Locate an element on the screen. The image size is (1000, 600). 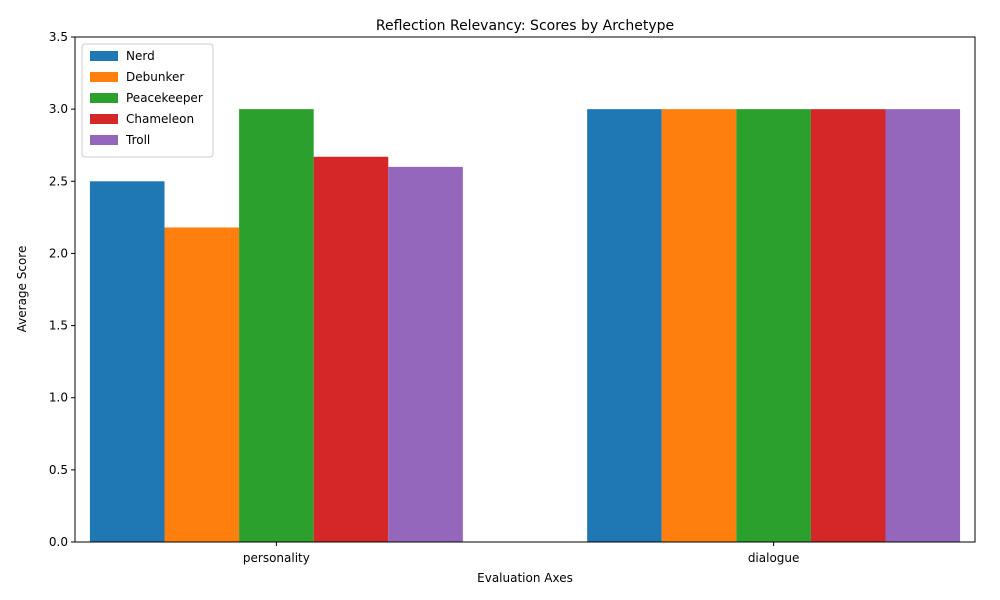
y-tick-label: 1.5 is located at coordinates (58, 326).